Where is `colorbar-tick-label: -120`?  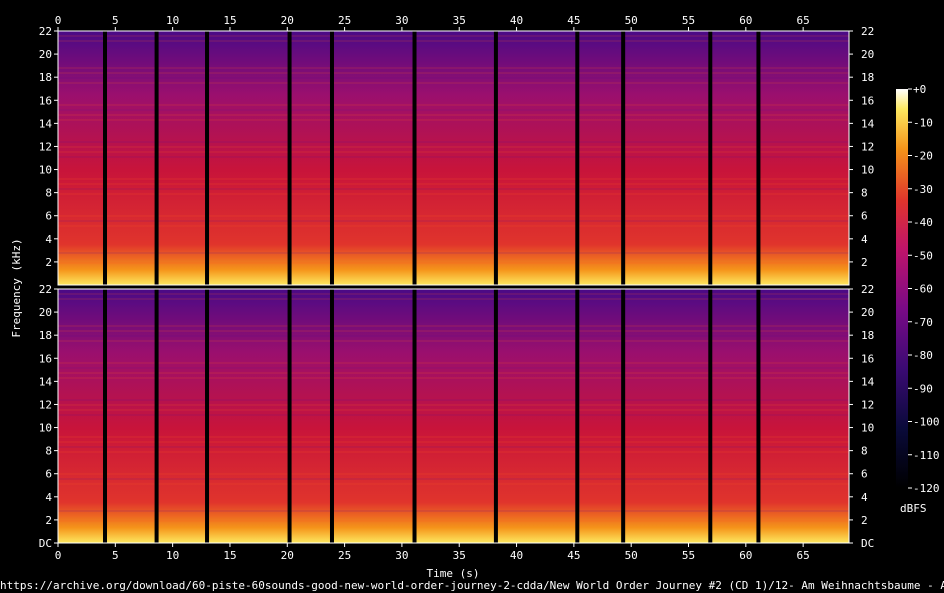 colorbar-tick-label: -120 is located at coordinates (926, 488).